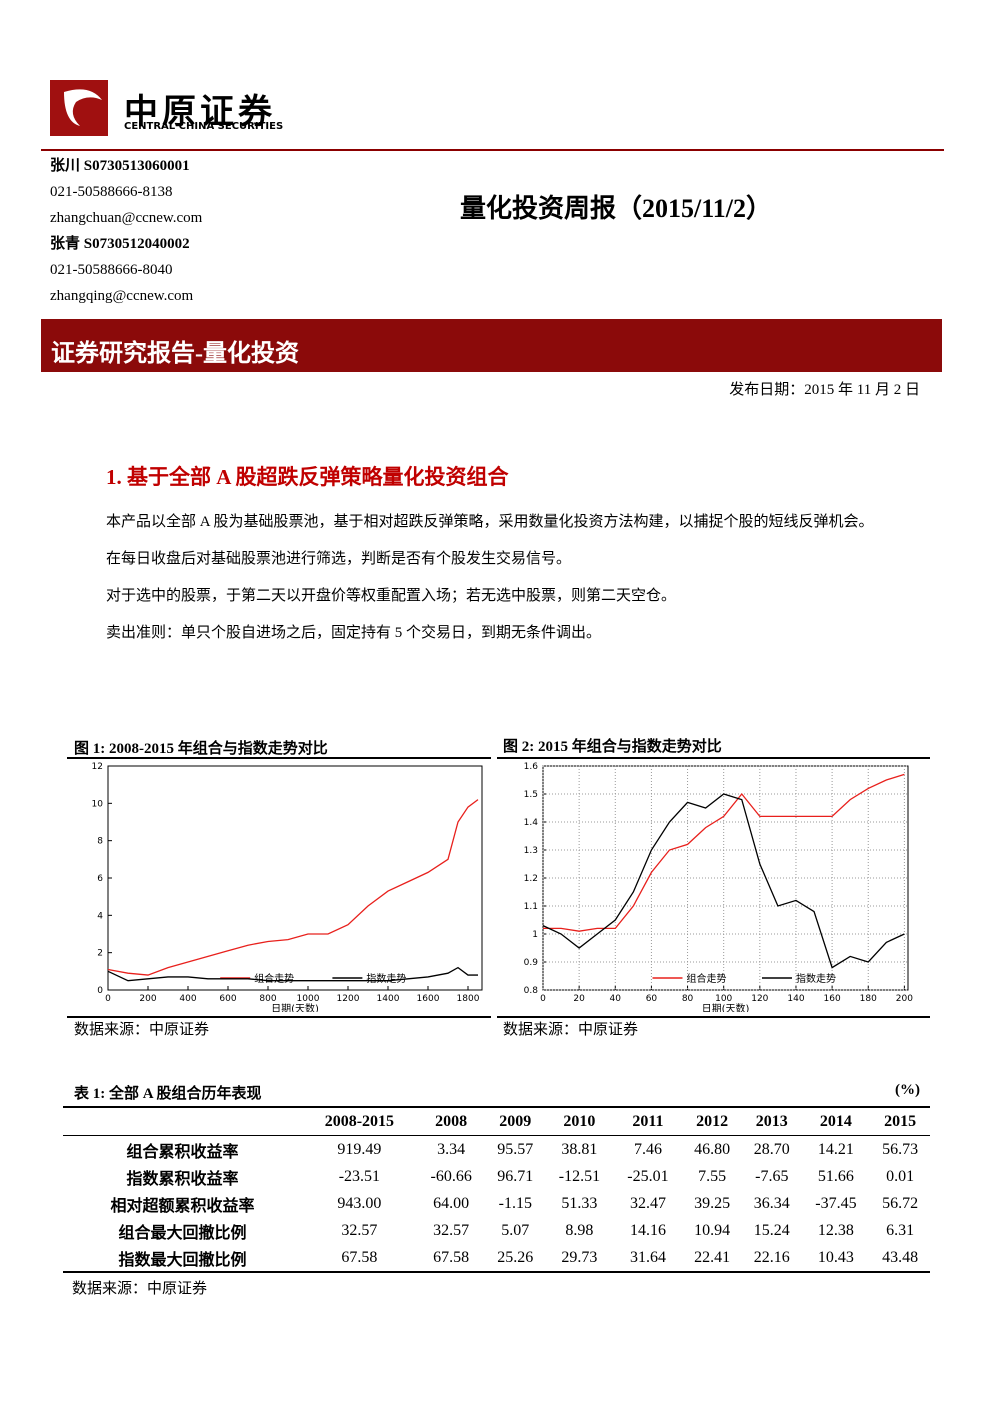  Describe the element at coordinates (771, 1149) in the screenshot. I see `table-cell: 28.70` at that location.